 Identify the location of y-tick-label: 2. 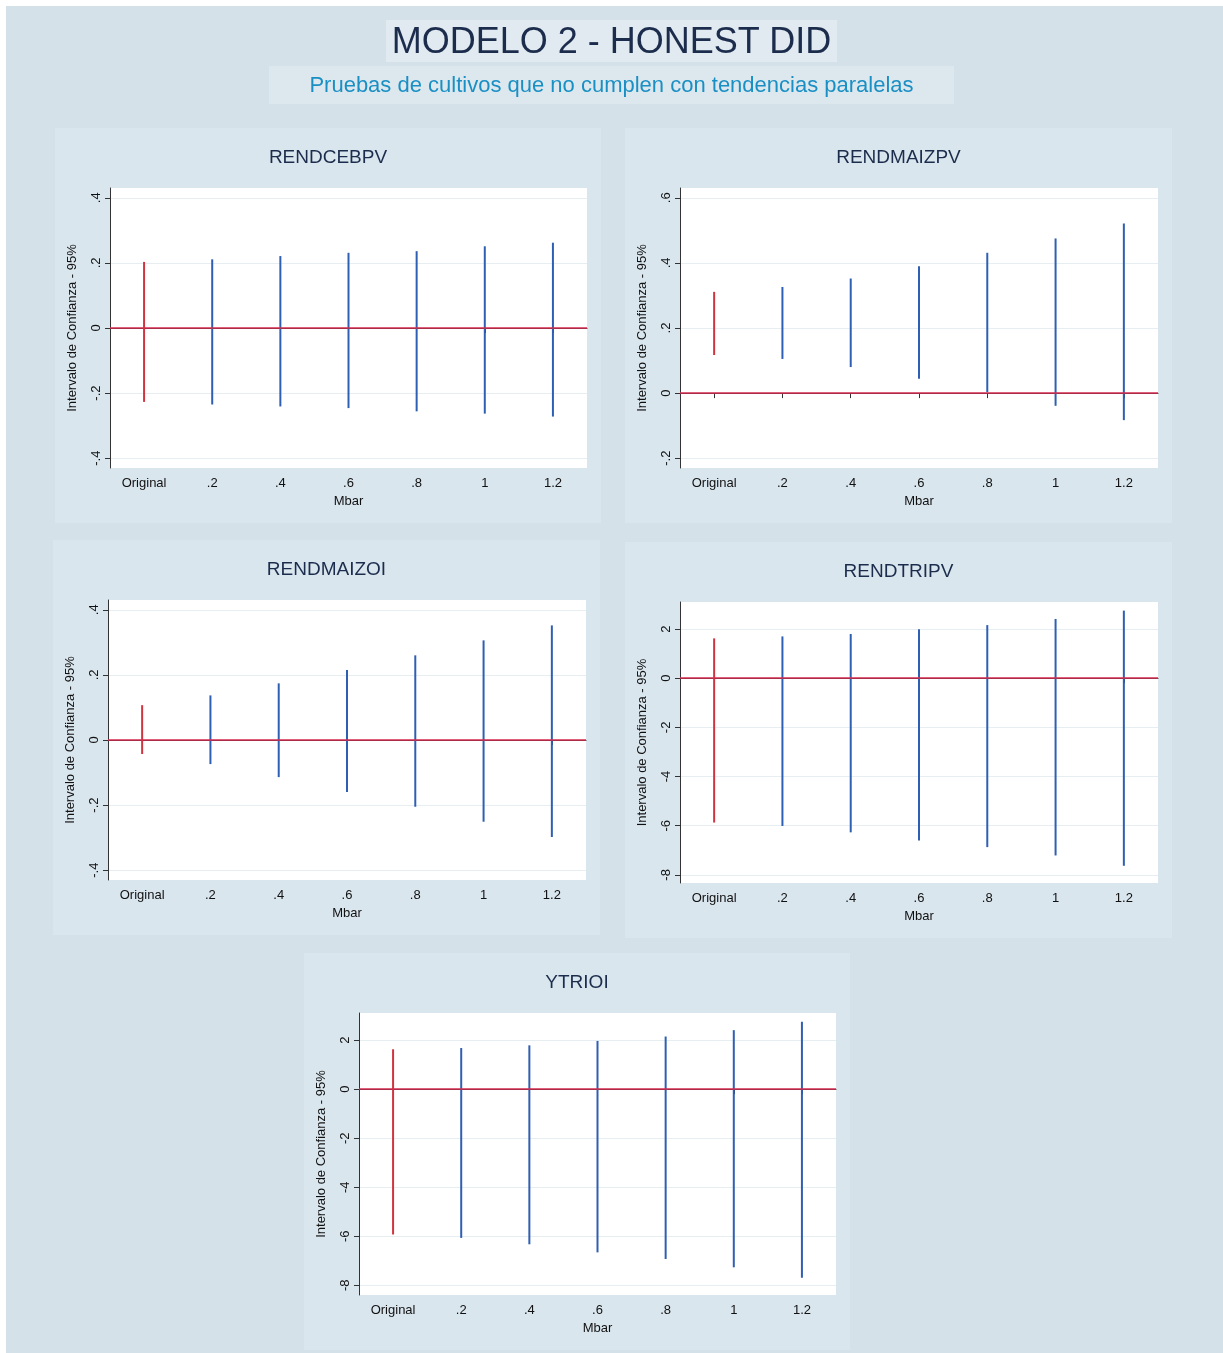
(665, 629).